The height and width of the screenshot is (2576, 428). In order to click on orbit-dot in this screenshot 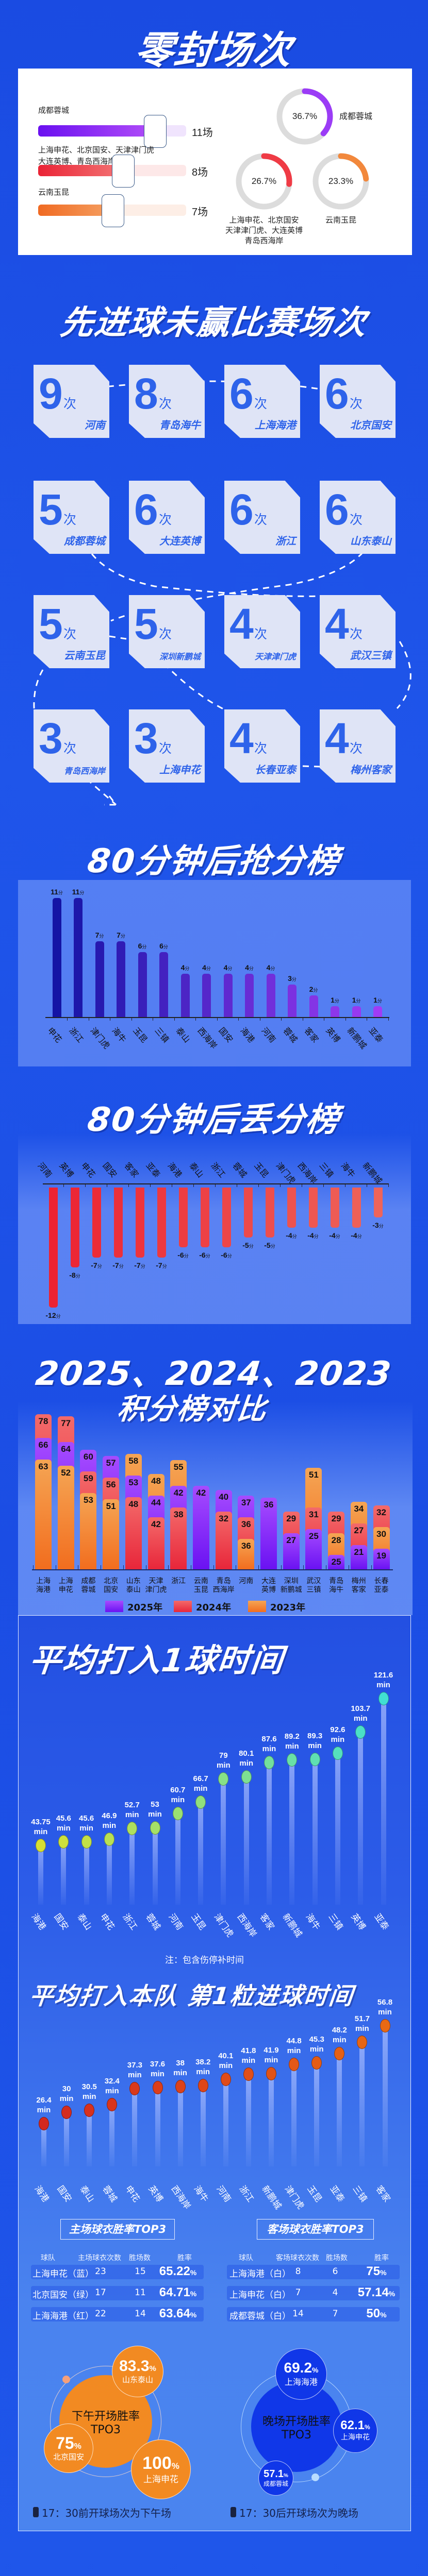, I will do `click(66, 2379)`.